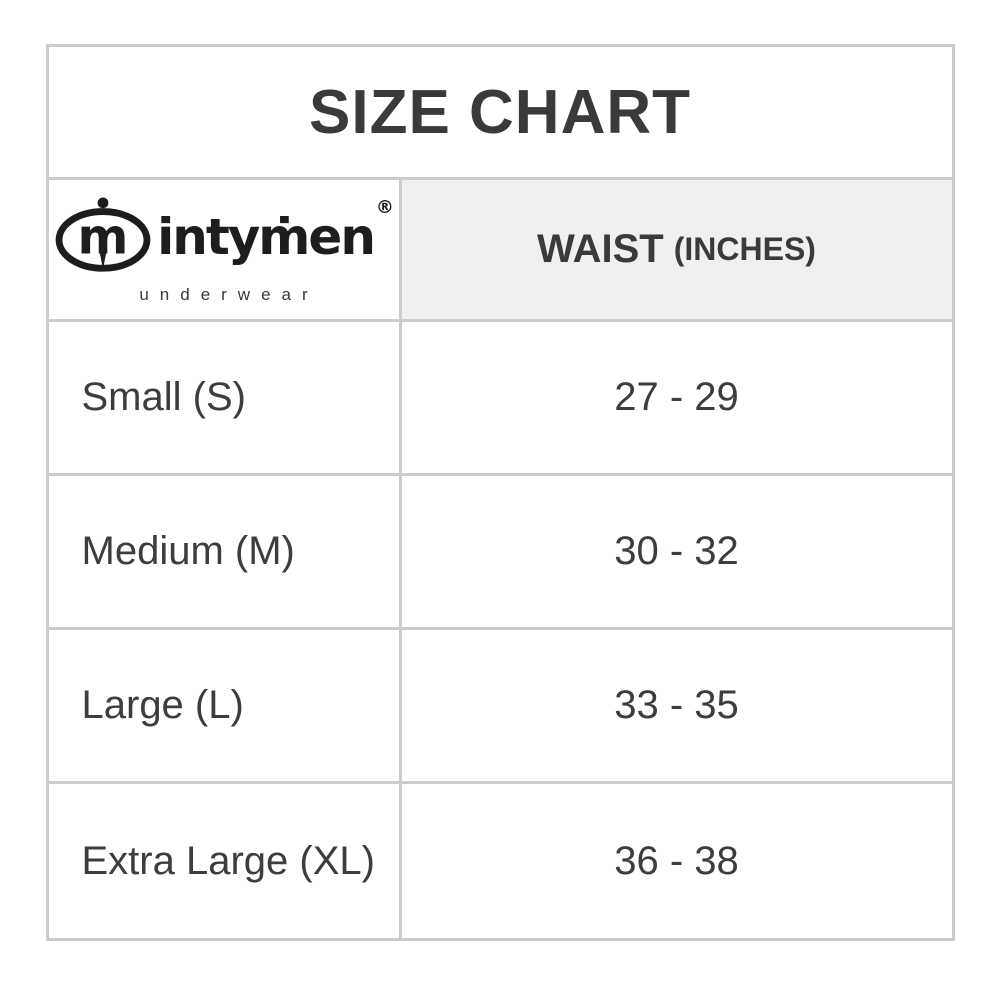  I want to click on size-cell: Small (S), so click(225, 397).